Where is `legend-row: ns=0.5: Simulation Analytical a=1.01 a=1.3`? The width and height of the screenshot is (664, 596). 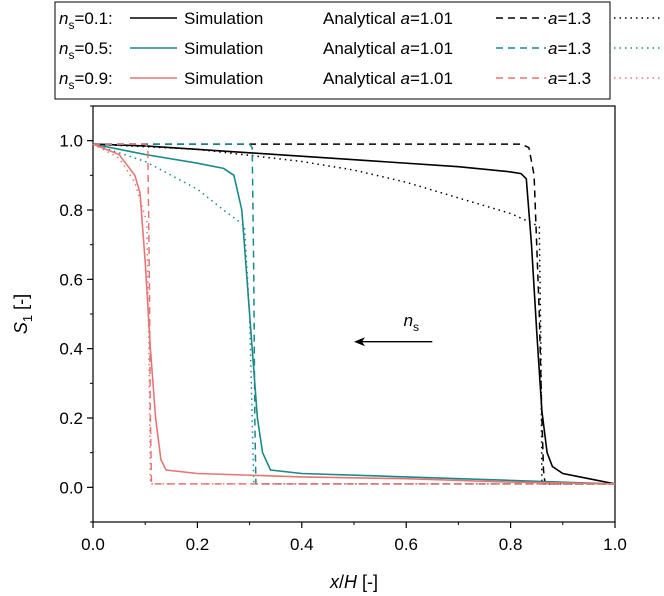
legend-row: ns=0.5: Simulation Analytical a=1.01 a=1.3 is located at coordinates (359, 50).